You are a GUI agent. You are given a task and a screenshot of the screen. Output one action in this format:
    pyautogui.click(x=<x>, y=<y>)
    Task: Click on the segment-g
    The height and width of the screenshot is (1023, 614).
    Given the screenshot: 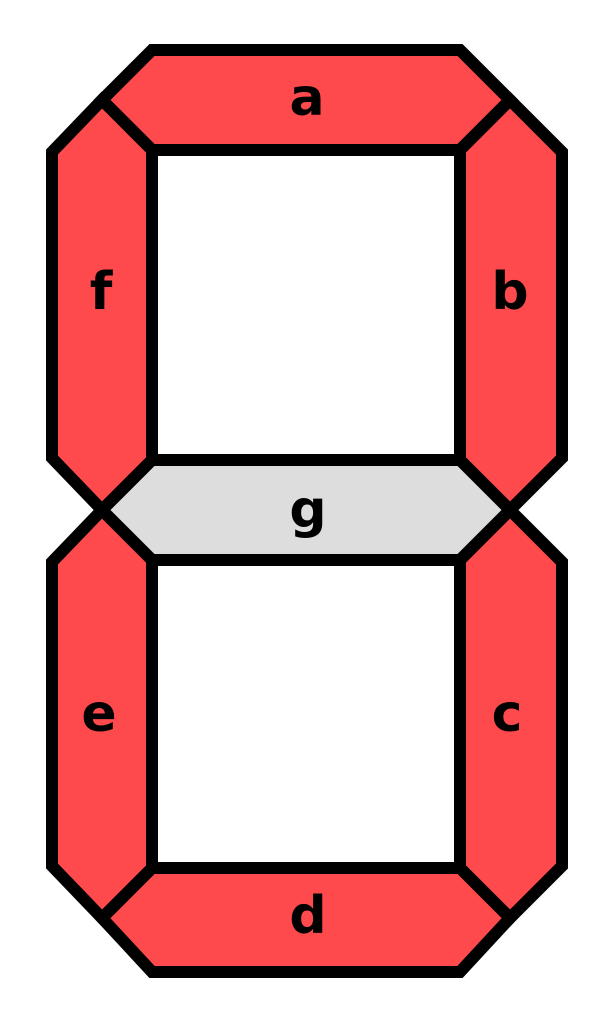 What is the action you would take?
    pyautogui.click(x=306, y=510)
    